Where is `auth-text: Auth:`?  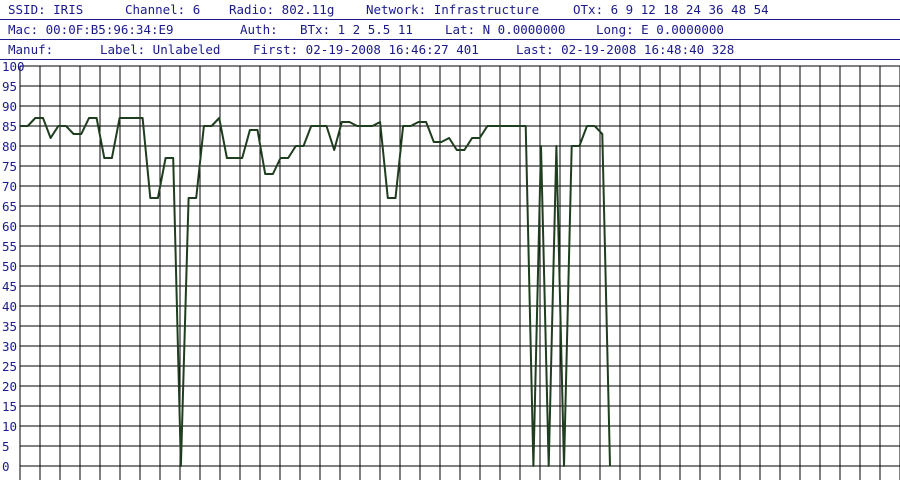 auth-text: Auth: is located at coordinates (259, 29).